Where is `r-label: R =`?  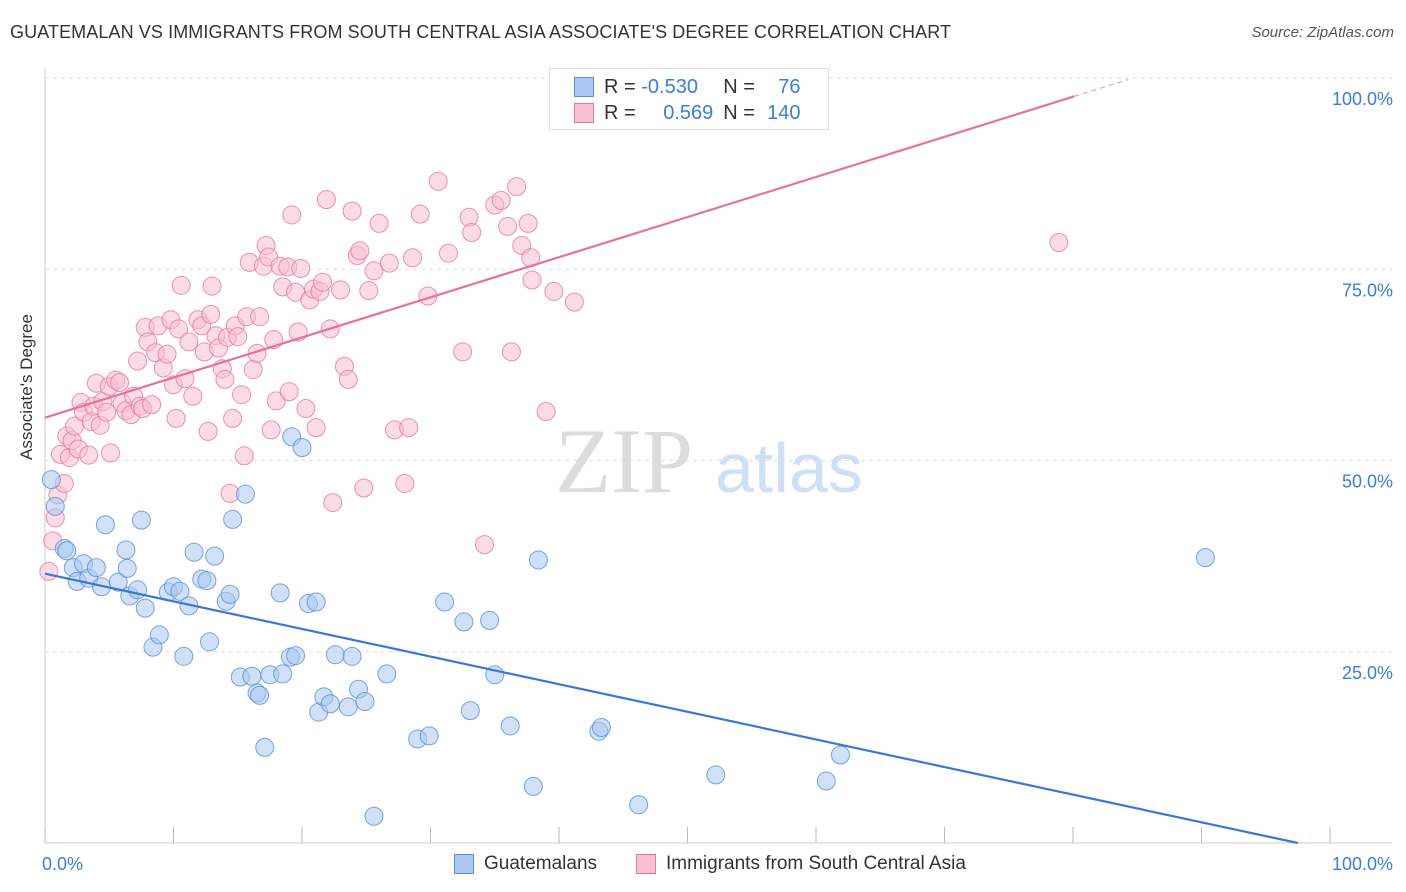 r-label: R = is located at coordinates (620, 86).